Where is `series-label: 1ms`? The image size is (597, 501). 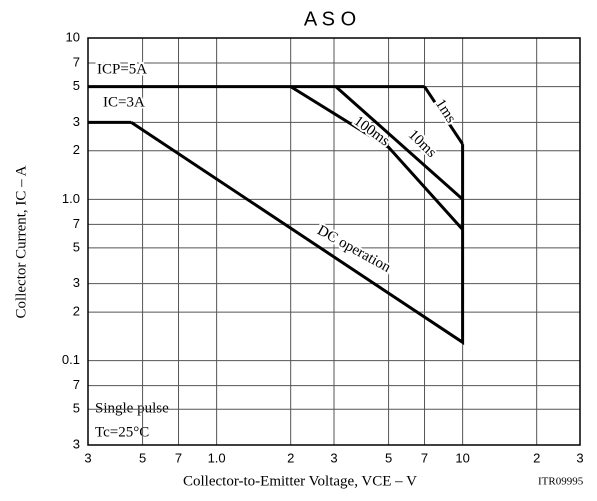 series-label: 1ms is located at coordinates (445, 111).